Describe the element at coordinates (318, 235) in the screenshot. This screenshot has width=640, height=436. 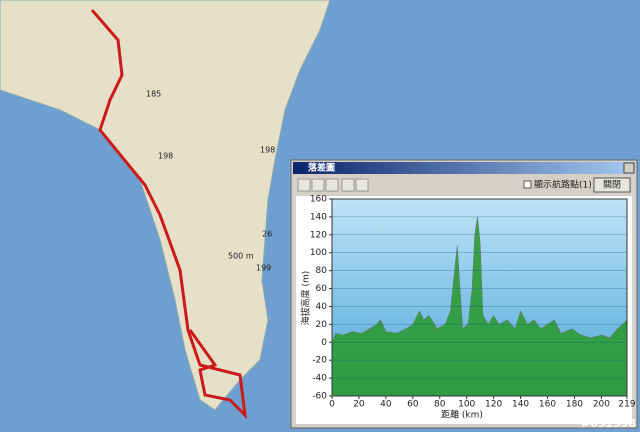
I see `y-tick-label: 120` at that location.